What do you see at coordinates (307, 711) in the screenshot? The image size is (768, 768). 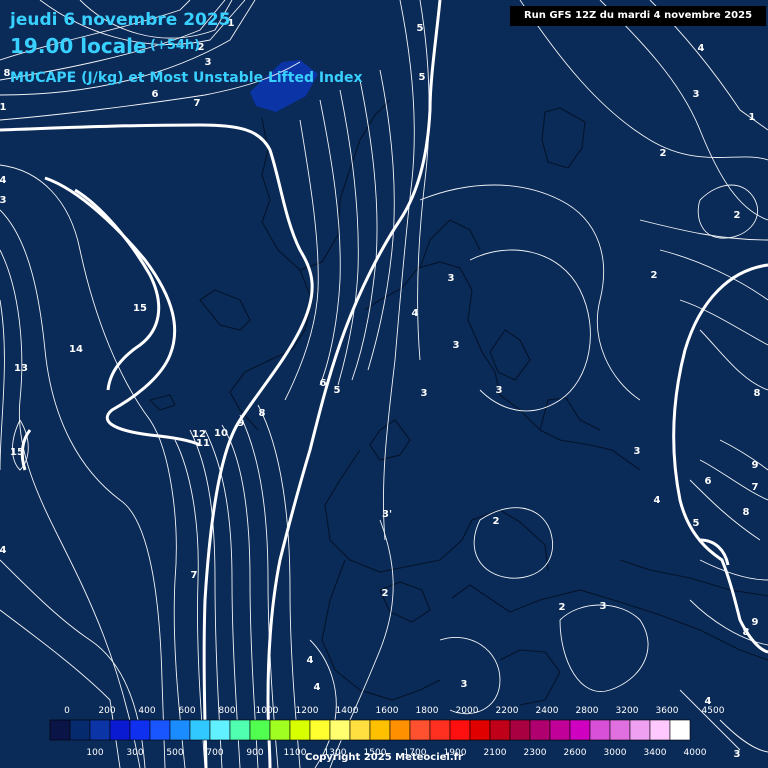 I see `colorbar-top-label: 1200` at bounding box center [307, 711].